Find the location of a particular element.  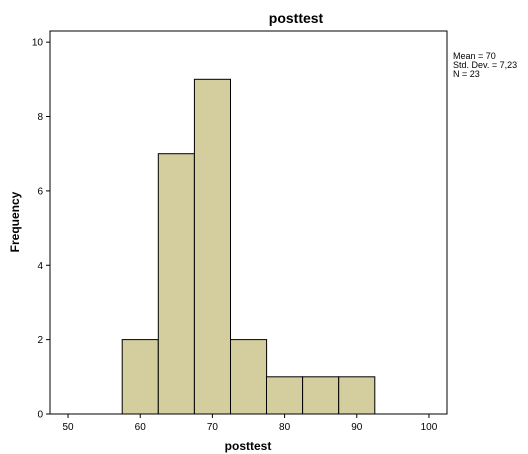

x-axis: 50 60 70 80 90 100 is located at coordinates (250, 423).